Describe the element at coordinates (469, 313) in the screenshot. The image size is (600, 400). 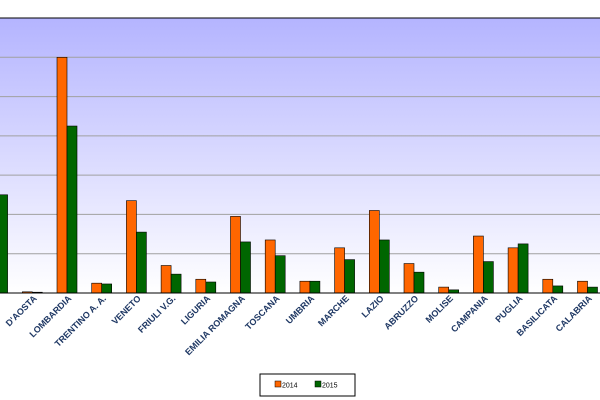
I see `category-label: CAMPANIA` at that location.